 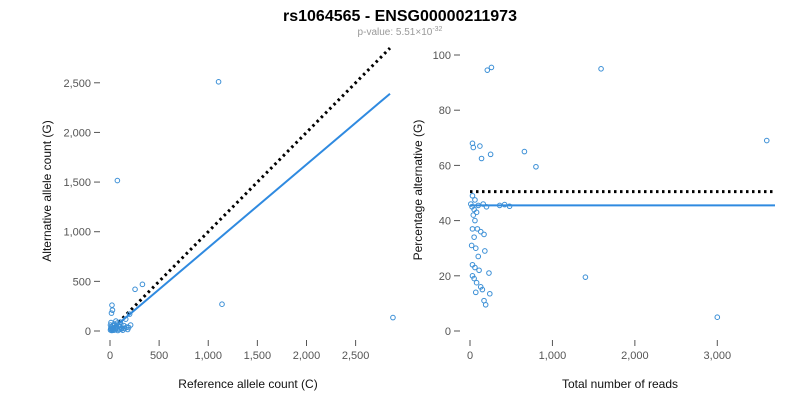 I want to click on y-tick-label: 2,000, so click(x=77, y=133).